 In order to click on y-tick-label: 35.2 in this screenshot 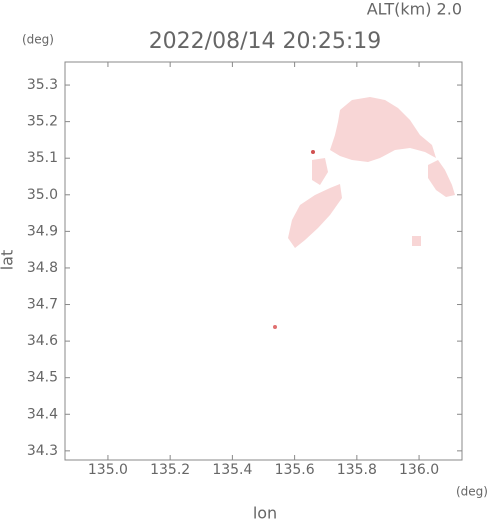, I will do `click(42, 122)`.